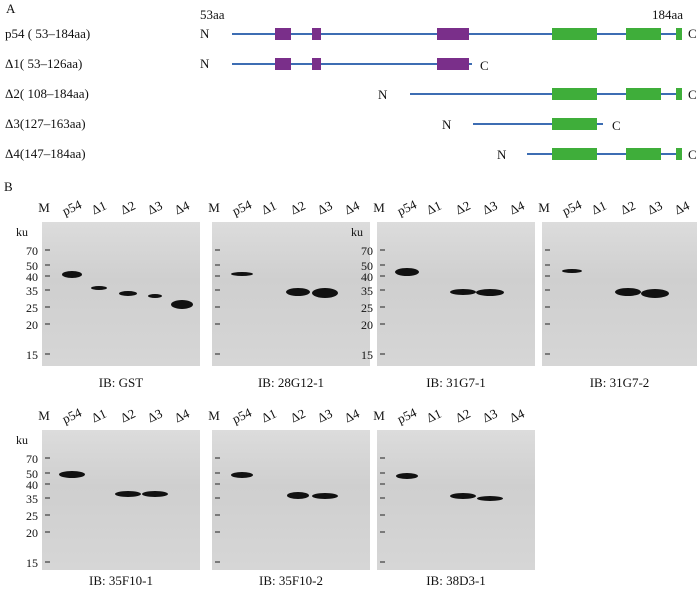  What do you see at coordinates (316, 64) in the screenshot?
I see `purple-domain-2-d1` at bounding box center [316, 64].